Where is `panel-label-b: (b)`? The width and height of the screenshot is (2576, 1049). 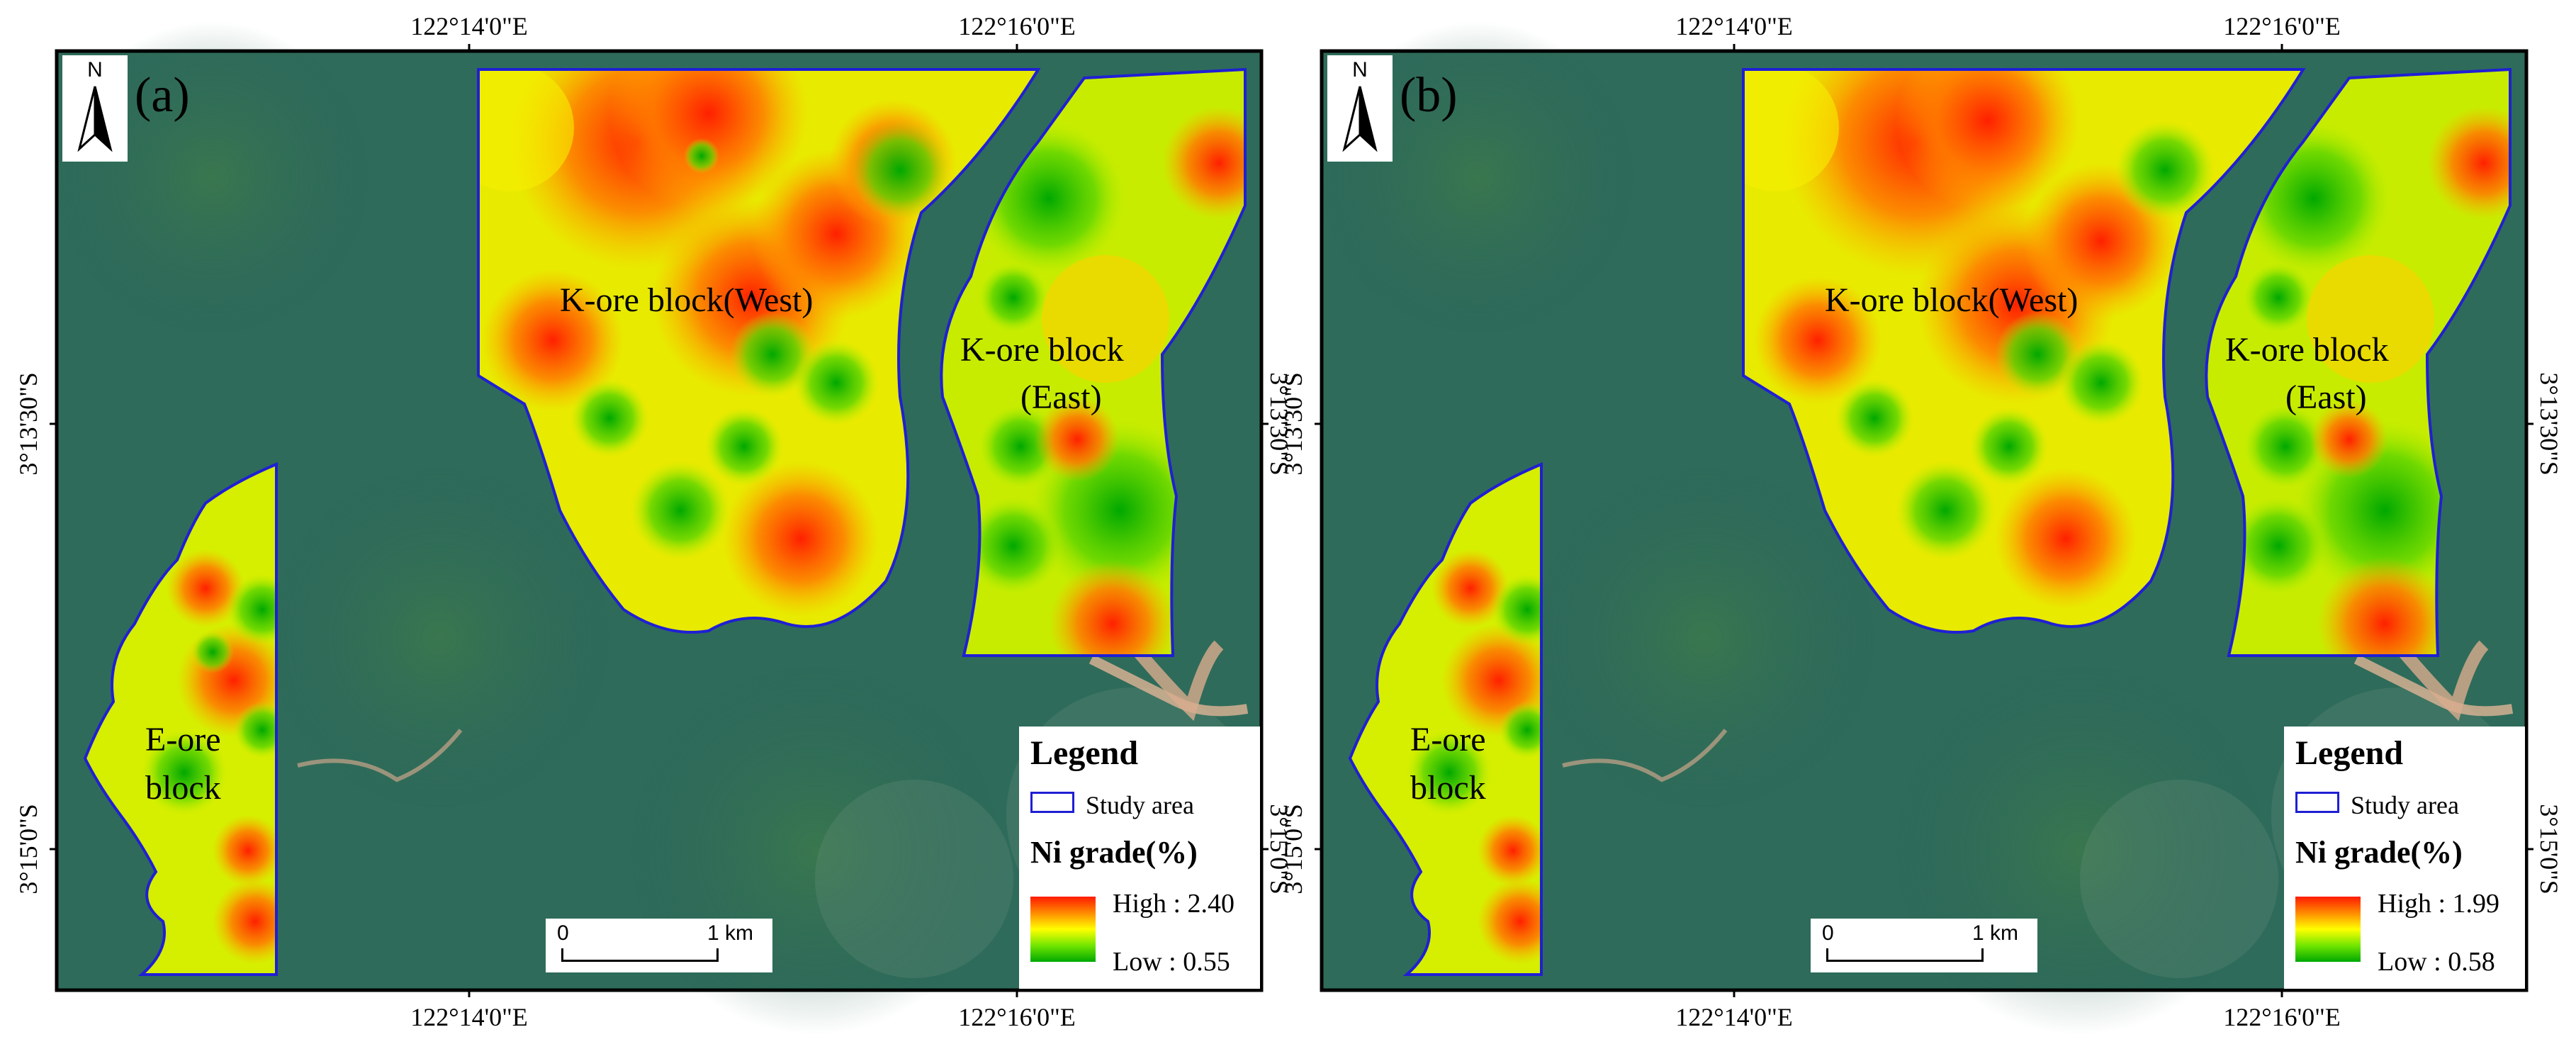
panel-label-b: (b) is located at coordinates (1429, 96).